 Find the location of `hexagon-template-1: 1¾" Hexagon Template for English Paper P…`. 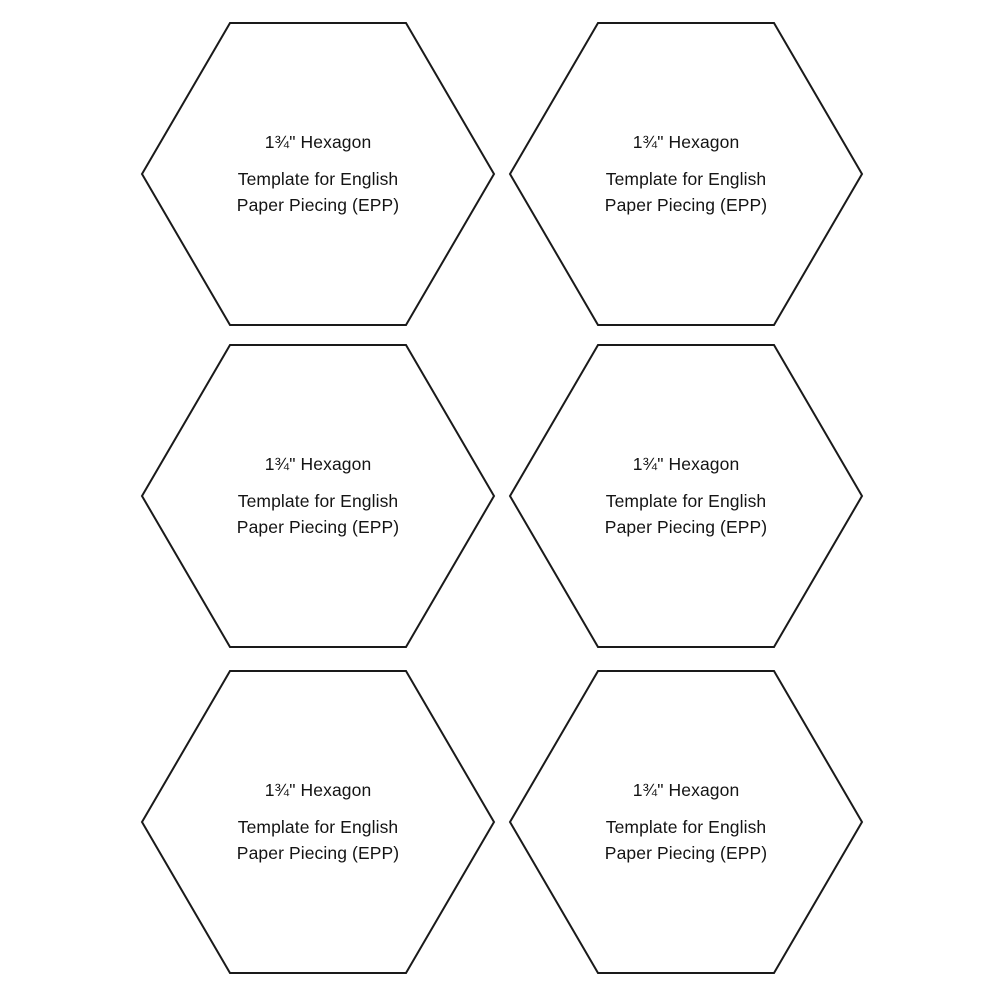

hexagon-template-1: 1¾" Hexagon Template for English Paper P… is located at coordinates (318, 174).